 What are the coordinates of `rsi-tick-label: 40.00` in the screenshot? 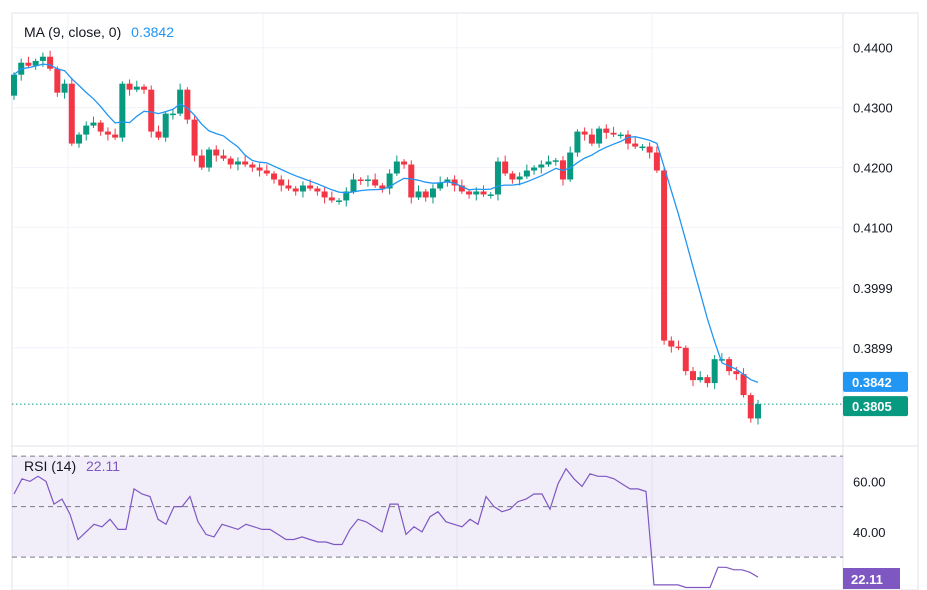 It's located at (869, 532).